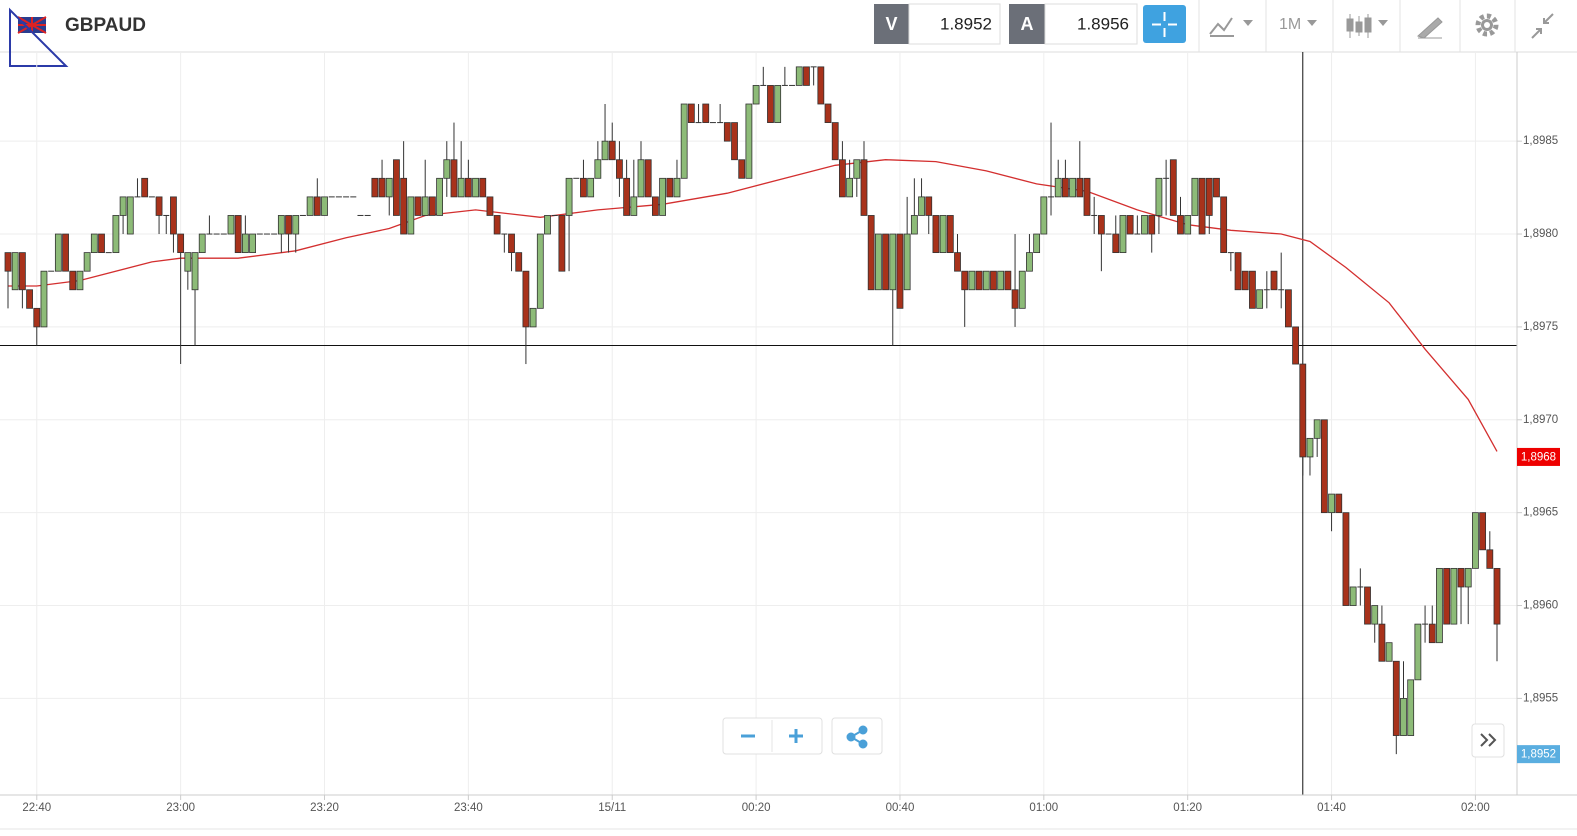 Image resolution: width=1577 pixels, height=836 pixels. I want to click on price-tag-label: 1,8968, so click(1538, 457).